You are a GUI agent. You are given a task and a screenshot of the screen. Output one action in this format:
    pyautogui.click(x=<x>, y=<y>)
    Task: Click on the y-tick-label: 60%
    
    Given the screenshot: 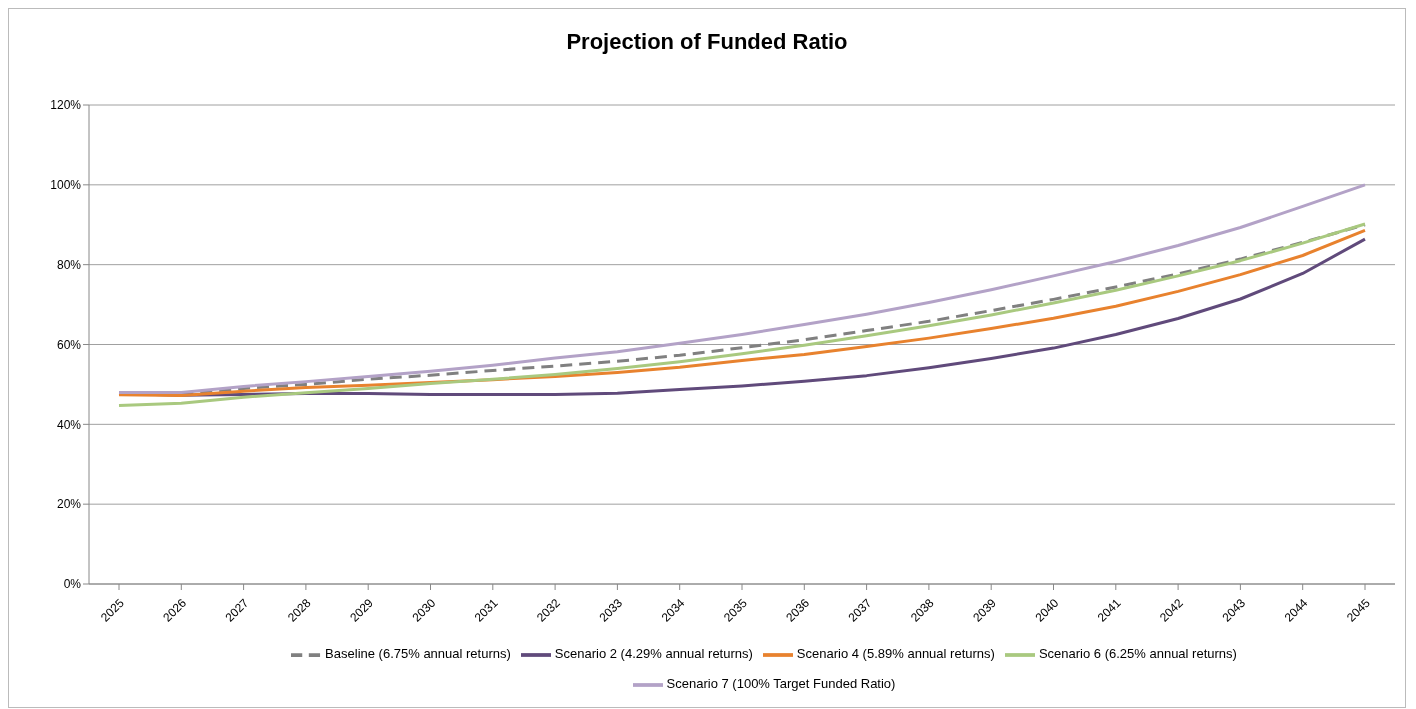 What is the action you would take?
    pyautogui.click(x=69, y=344)
    